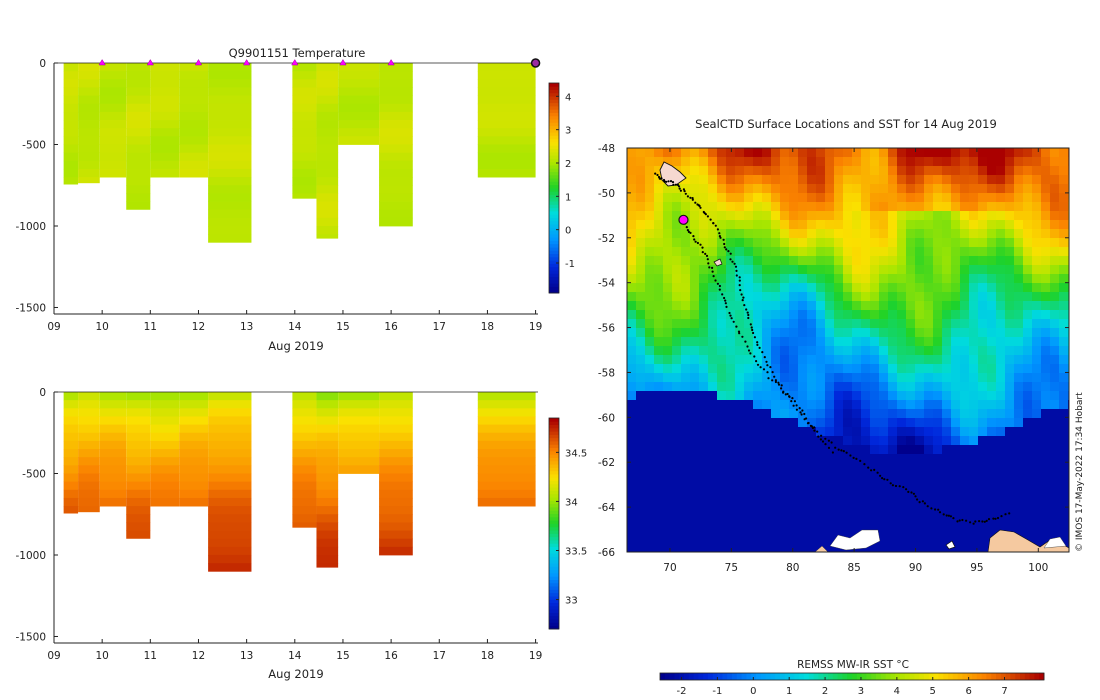 The height and width of the screenshot is (700, 1100). I want to click on surface-marker, so click(295, 62).